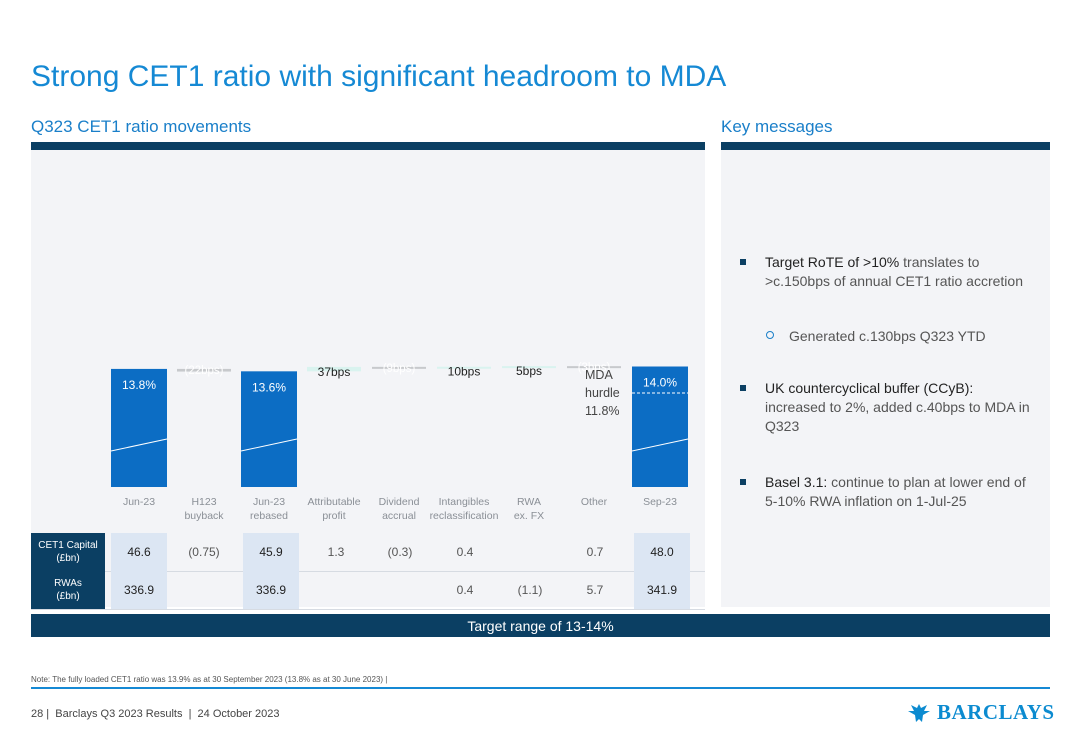 This screenshot has height=748, width=1080. I want to click on x-tick-label: Other, so click(594, 502).